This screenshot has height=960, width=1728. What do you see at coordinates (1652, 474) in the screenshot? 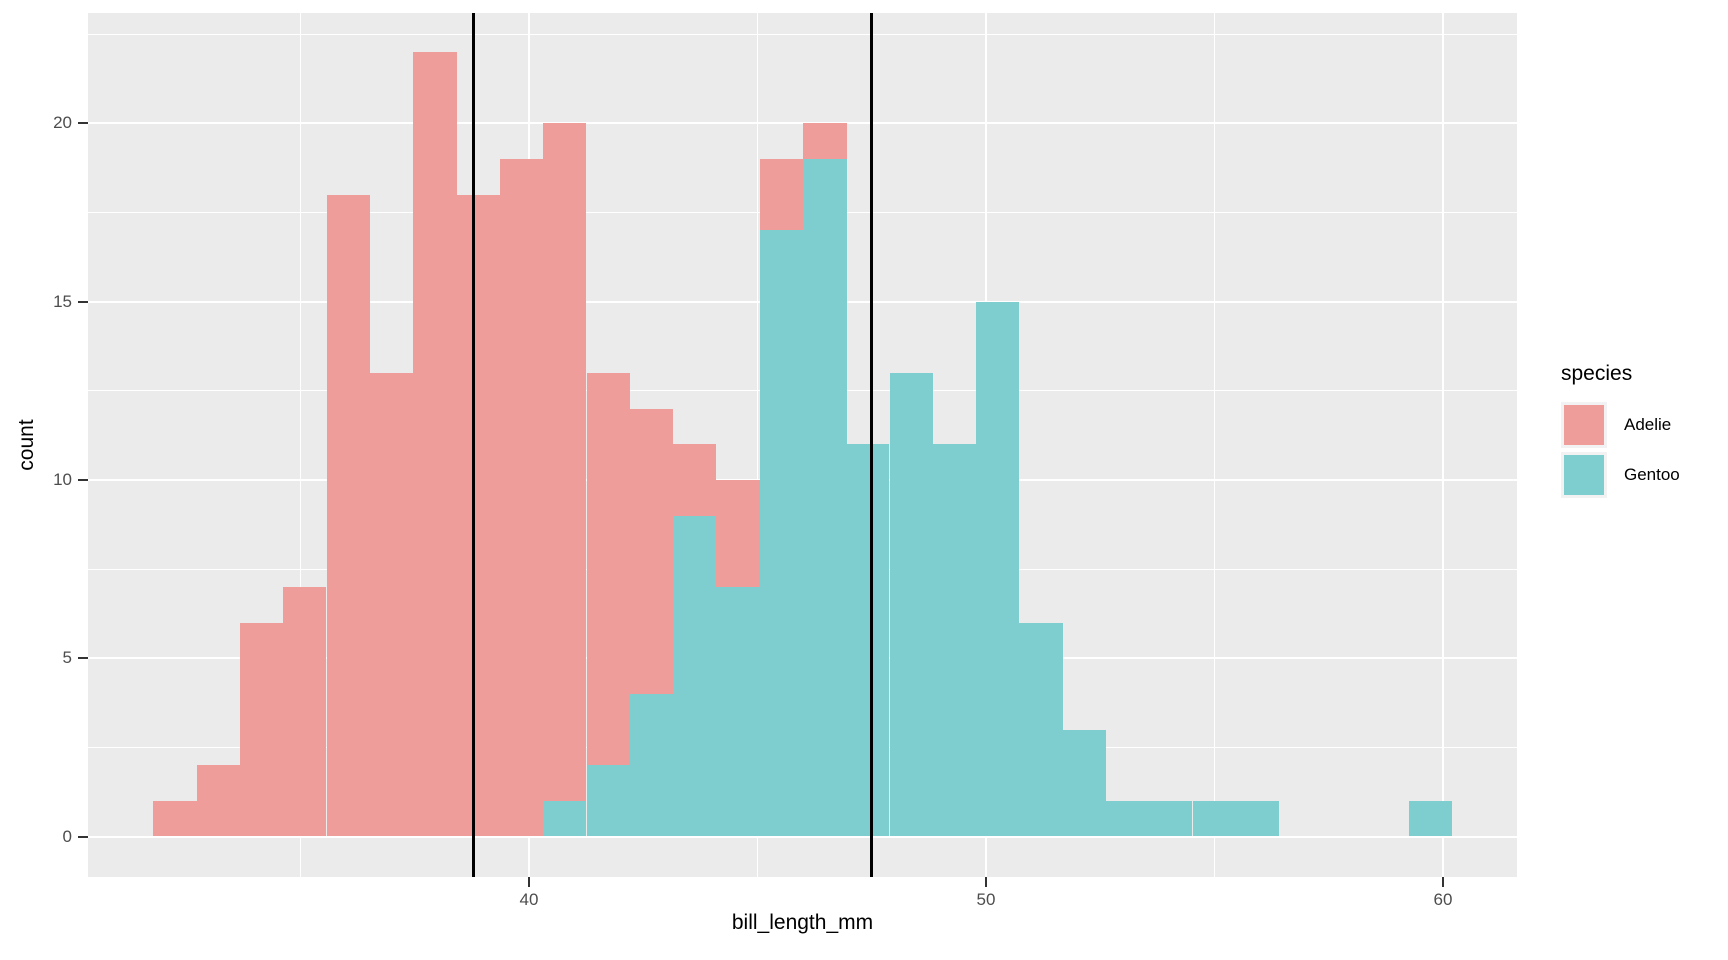
I see `legend-label-gentoo: Gentoo` at bounding box center [1652, 474].